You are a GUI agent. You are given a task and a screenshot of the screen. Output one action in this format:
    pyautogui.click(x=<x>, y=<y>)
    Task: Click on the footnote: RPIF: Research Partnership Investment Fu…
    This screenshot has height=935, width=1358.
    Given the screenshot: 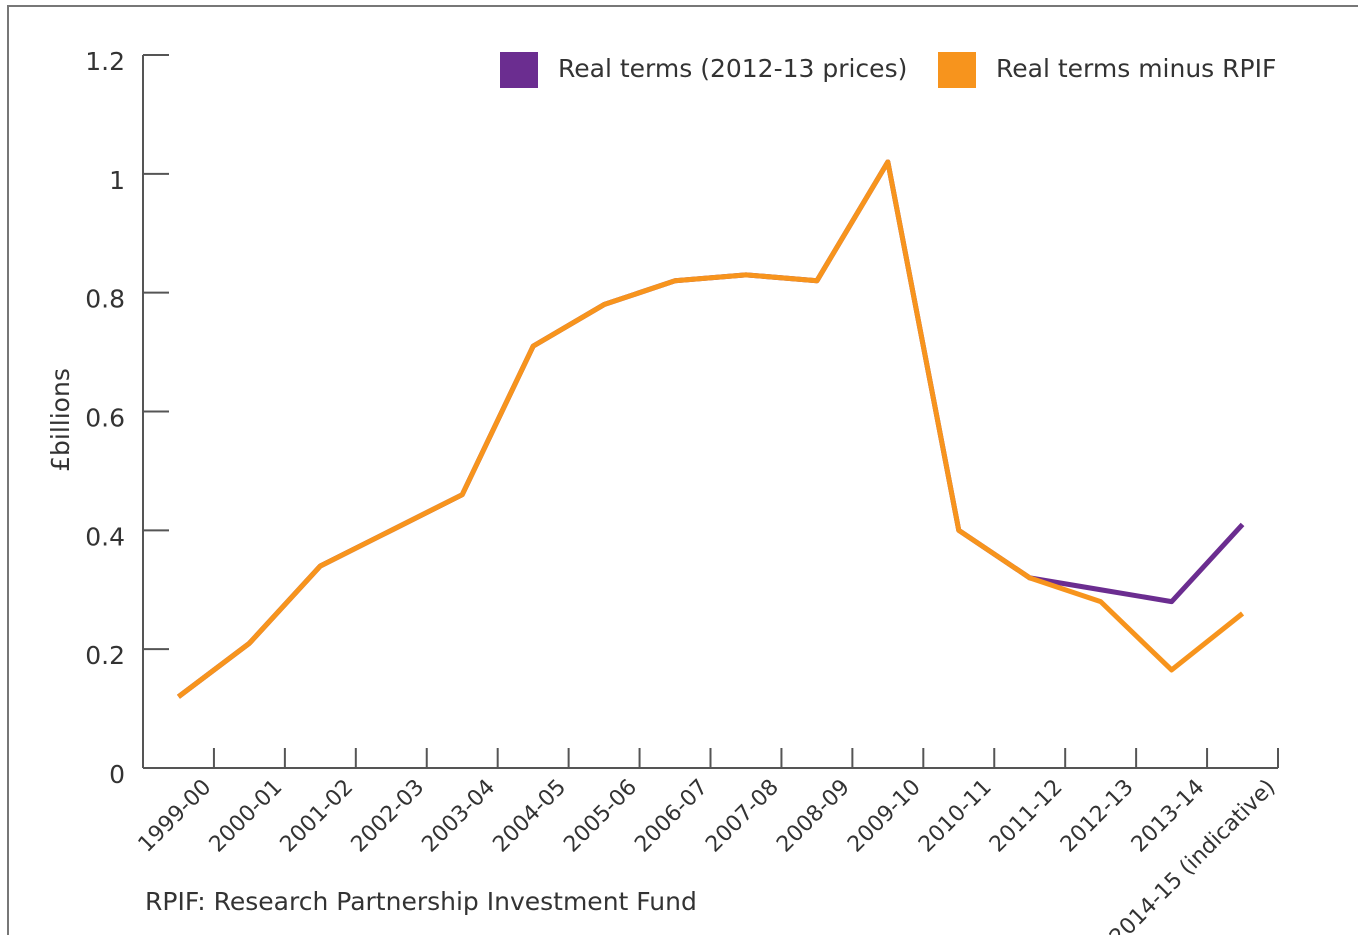 What is the action you would take?
    pyautogui.click(x=421, y=901)
    